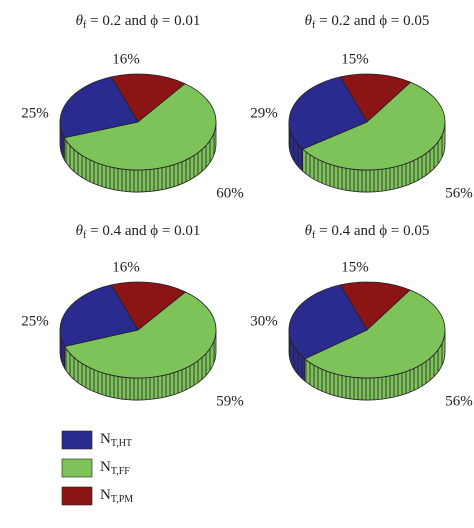  I want to click on chart-title: θf = 0.4 and ϕ = 0.05, so click(367, 232).